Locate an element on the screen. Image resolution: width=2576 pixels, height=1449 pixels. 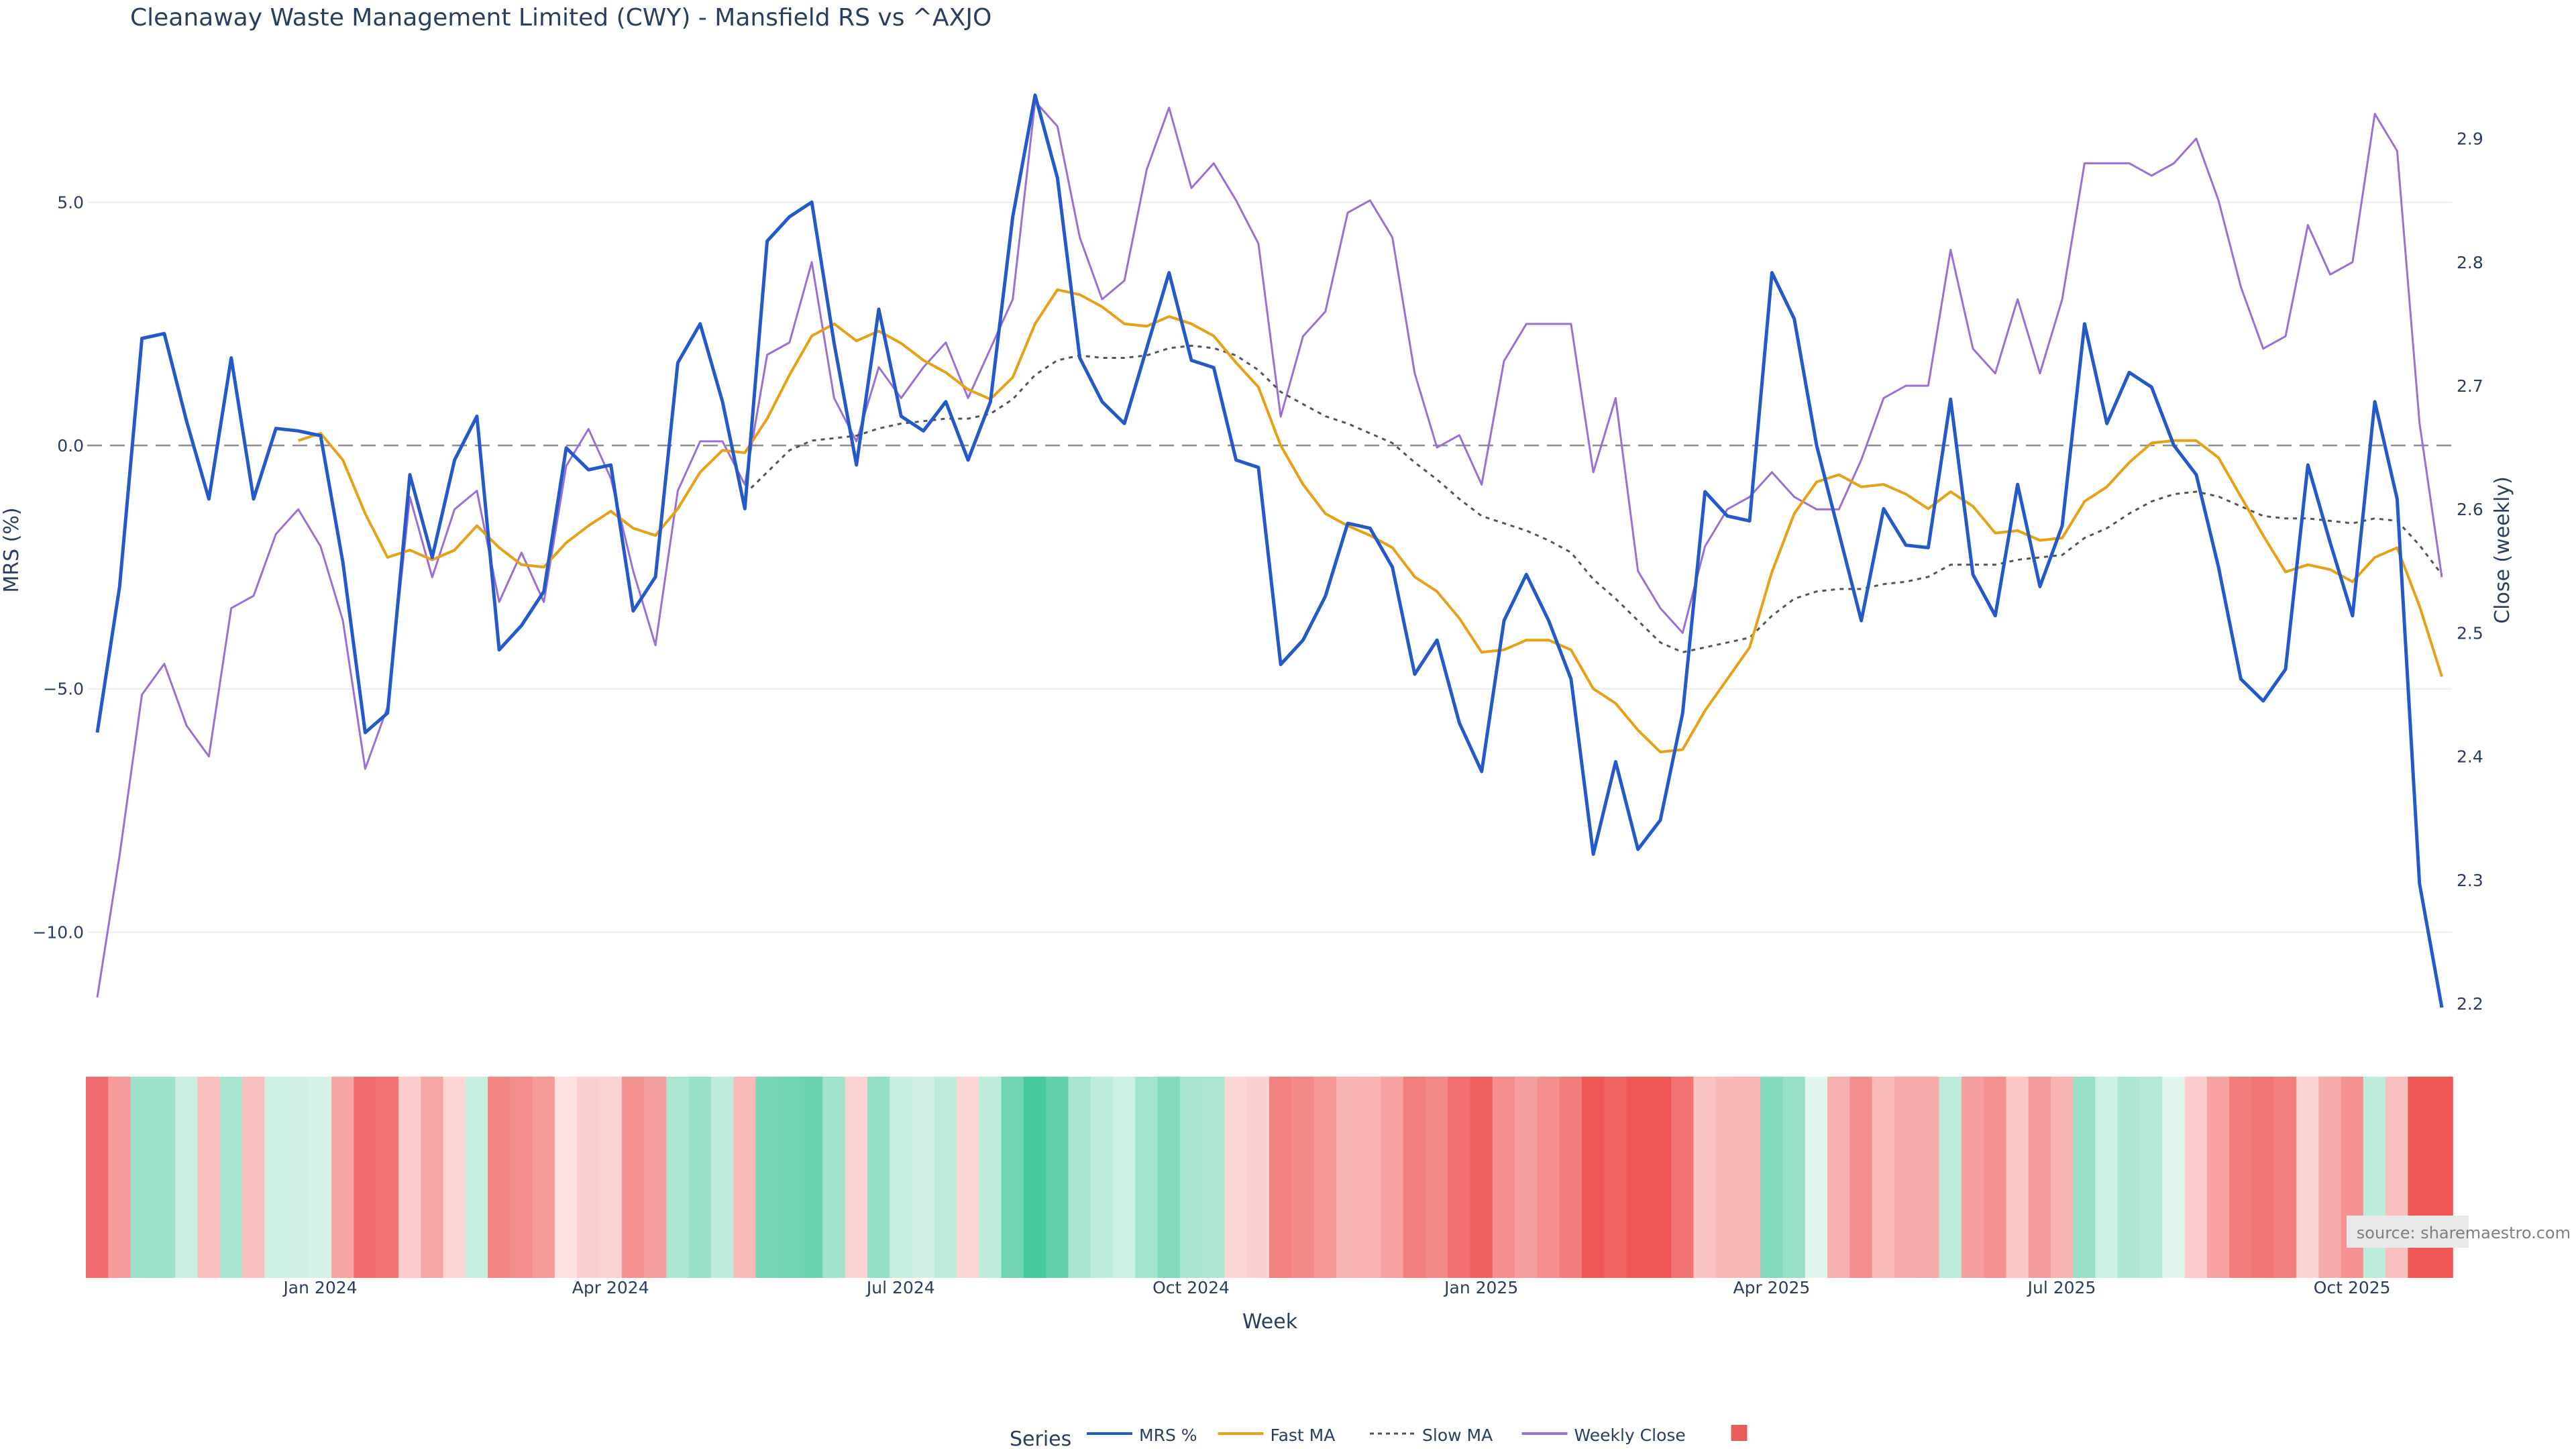
x-tick-label: Apr 2025 is located at coordinates (1771, 1287).